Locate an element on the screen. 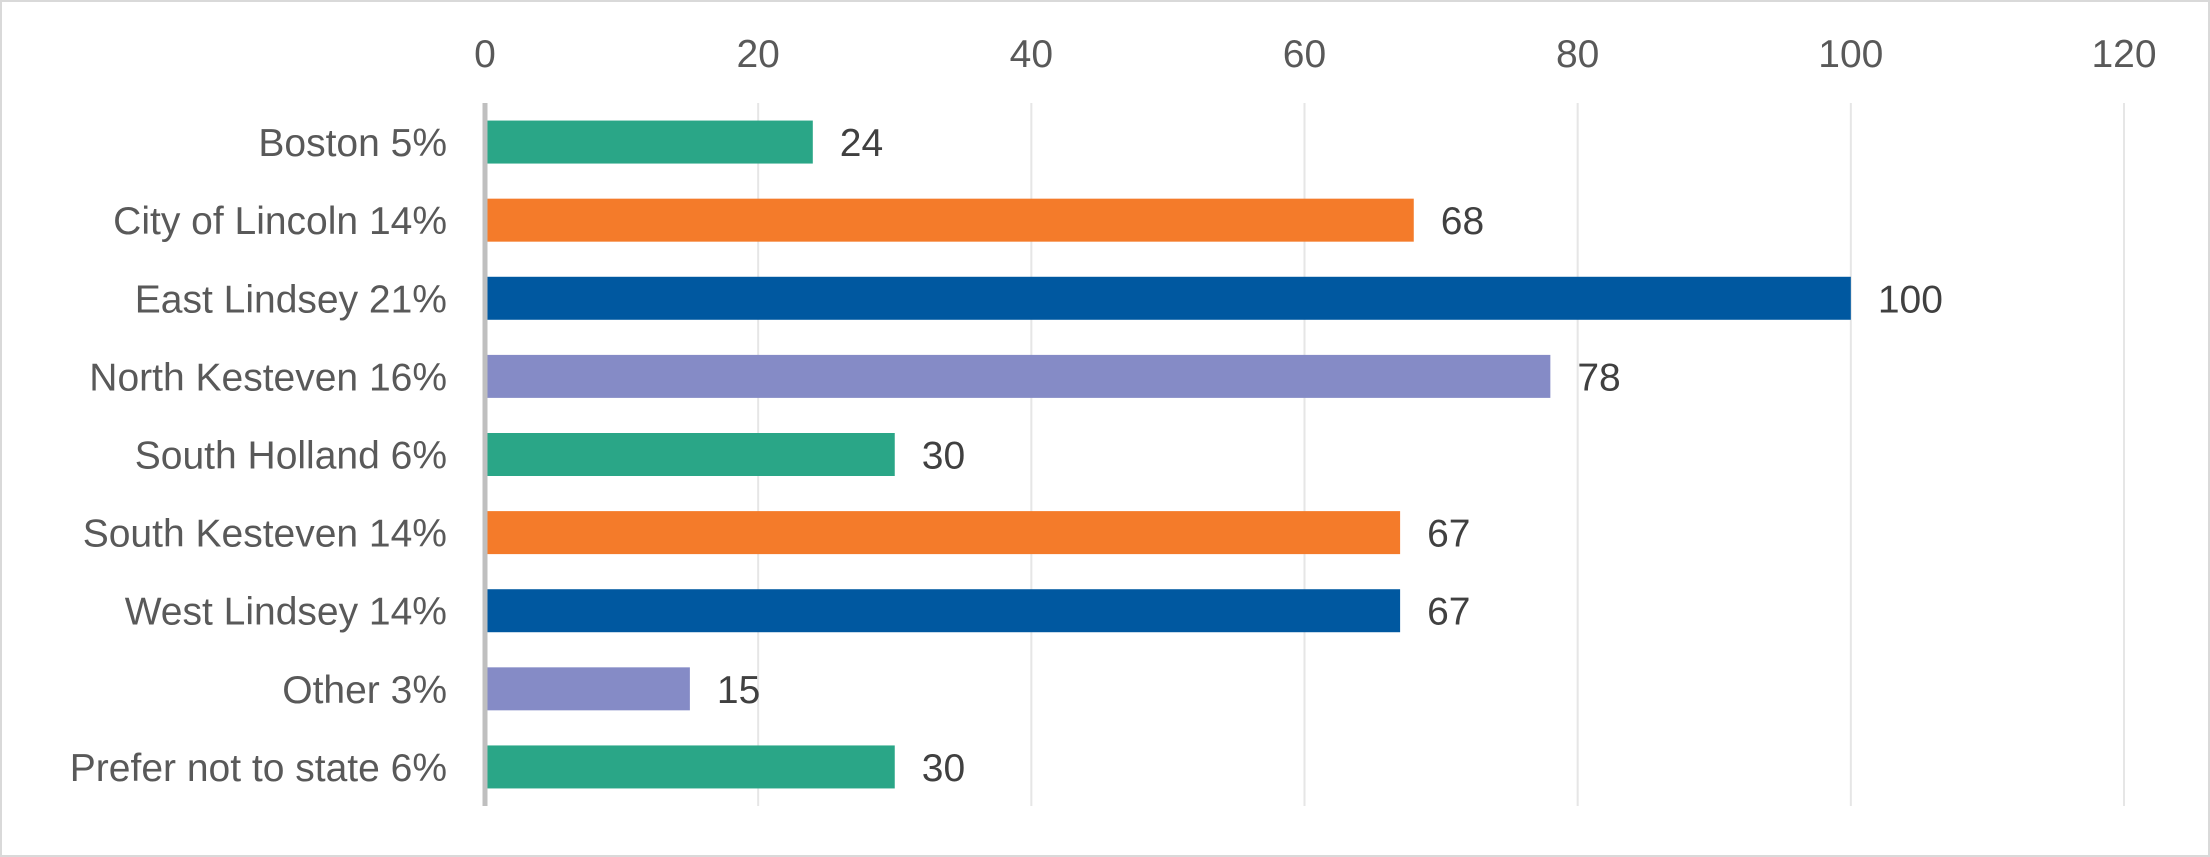 The image size is (2210, 857). data-label: 100 is located at coordinates (1910, 299).